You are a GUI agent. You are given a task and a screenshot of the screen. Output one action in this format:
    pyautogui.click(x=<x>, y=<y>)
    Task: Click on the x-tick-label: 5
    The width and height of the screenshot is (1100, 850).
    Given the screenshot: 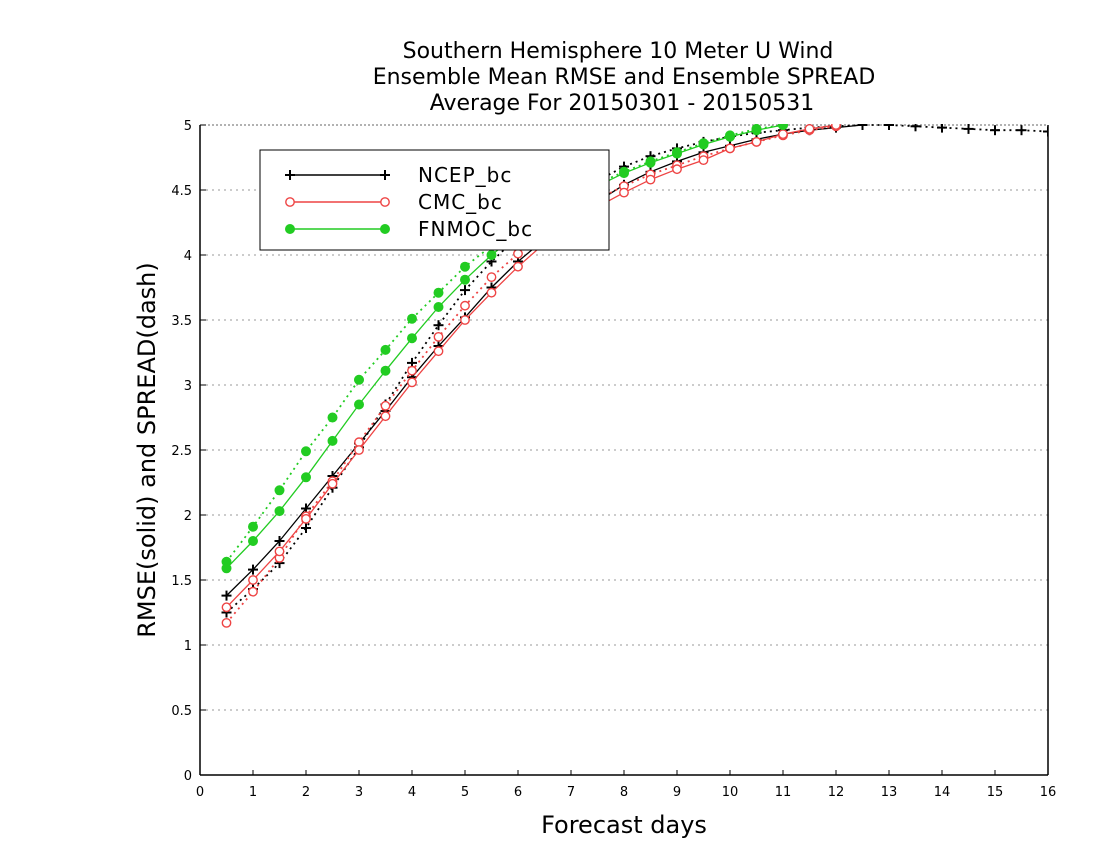 What is the action you would take?
    pyautogui.click(x=465, y=792)
    